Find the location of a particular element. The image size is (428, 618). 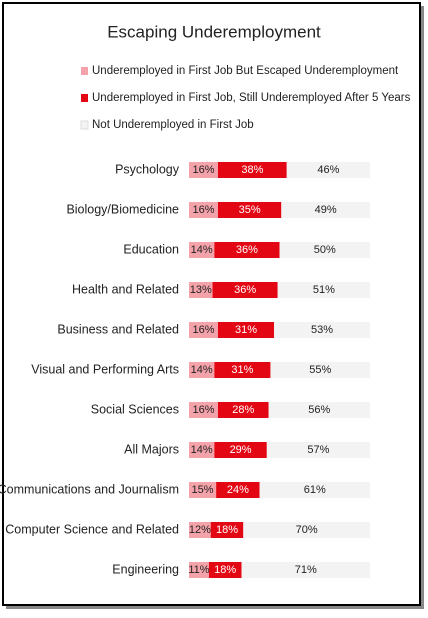

value-label: 61% is located at coordinates (315, 490).